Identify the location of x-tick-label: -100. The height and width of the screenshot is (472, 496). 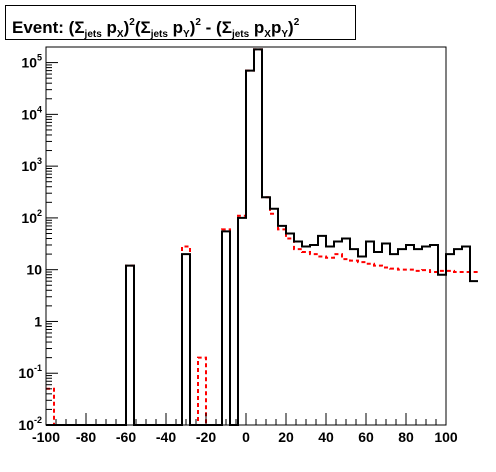
(46, 437).